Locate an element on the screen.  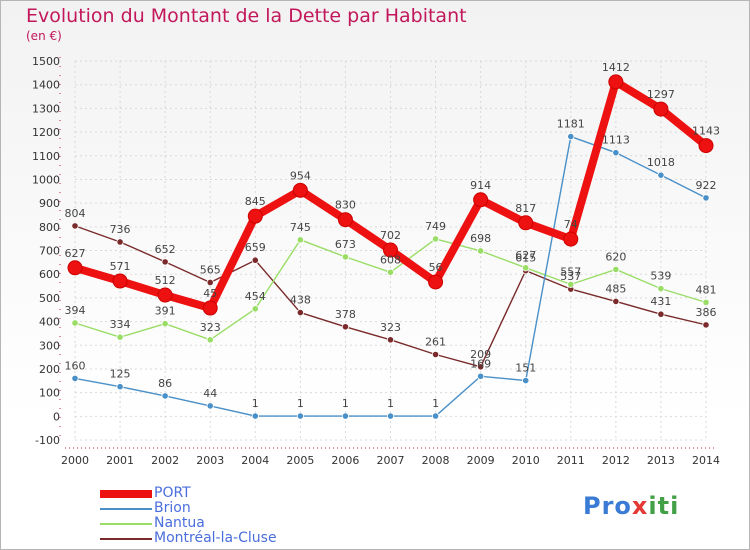
data-label: 845 is located at coordinates (255, 201).